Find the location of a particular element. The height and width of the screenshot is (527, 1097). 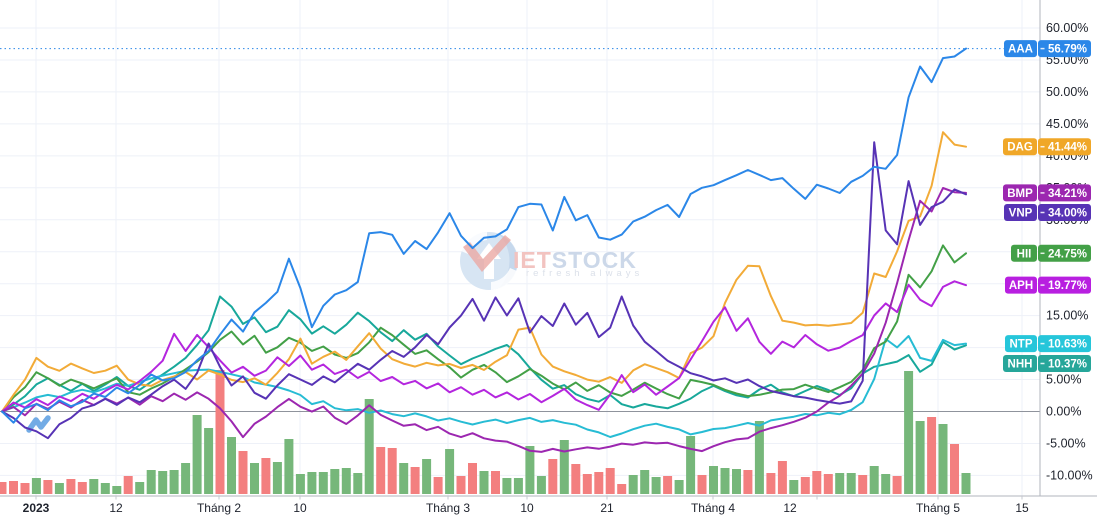

svg-text: 15 is located at coordinates (1022, 508).